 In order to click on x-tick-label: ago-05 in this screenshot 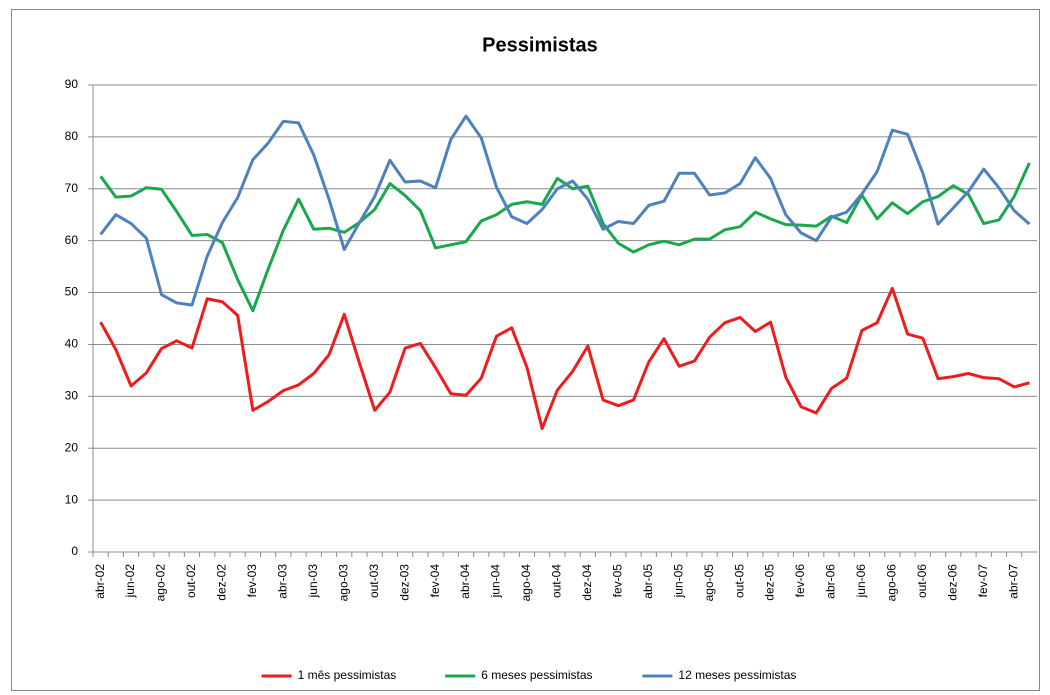, I will do `click(709, 583)`.